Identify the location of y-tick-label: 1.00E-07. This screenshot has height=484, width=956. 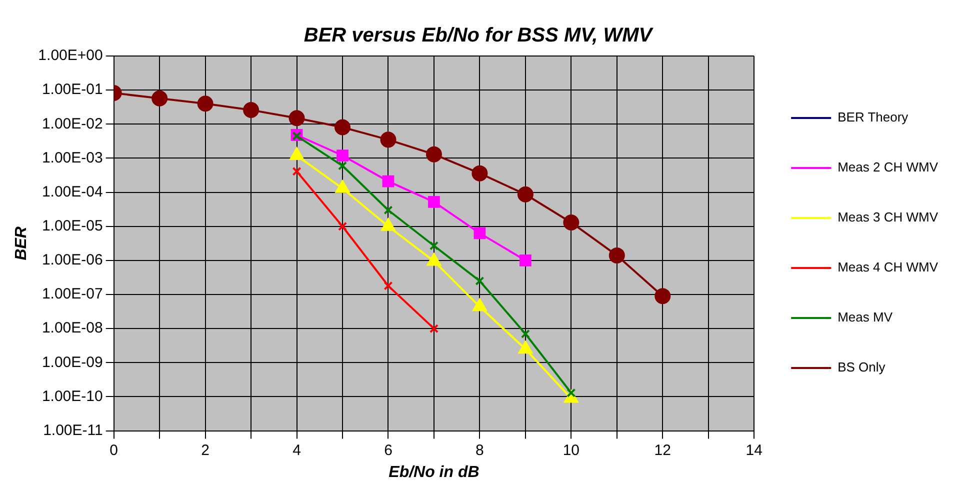
(72, 294).